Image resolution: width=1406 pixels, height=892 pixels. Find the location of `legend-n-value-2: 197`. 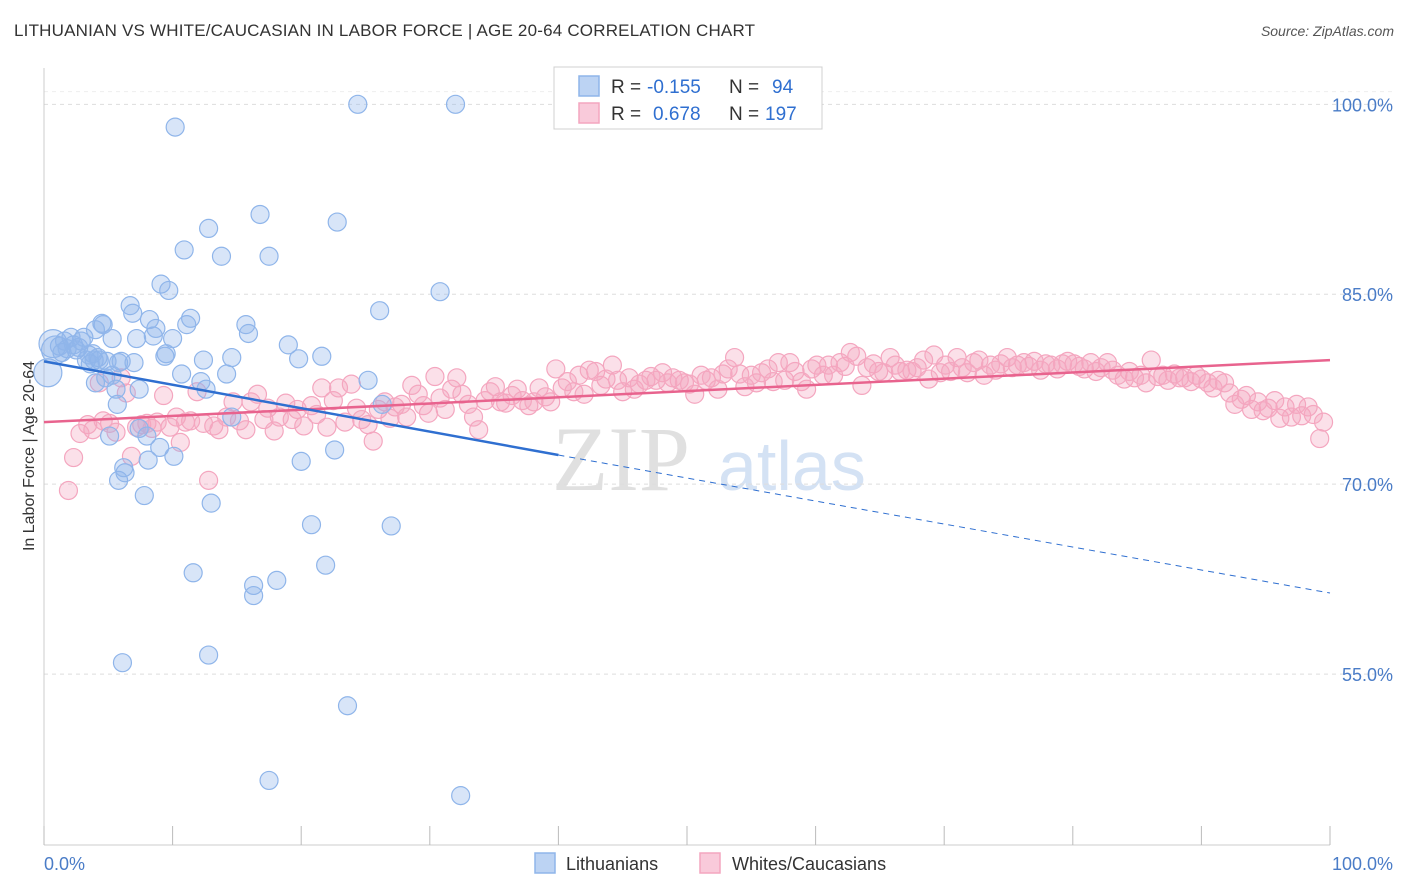

legend-n-value-2: 197 is located at coordinates (781, 114).